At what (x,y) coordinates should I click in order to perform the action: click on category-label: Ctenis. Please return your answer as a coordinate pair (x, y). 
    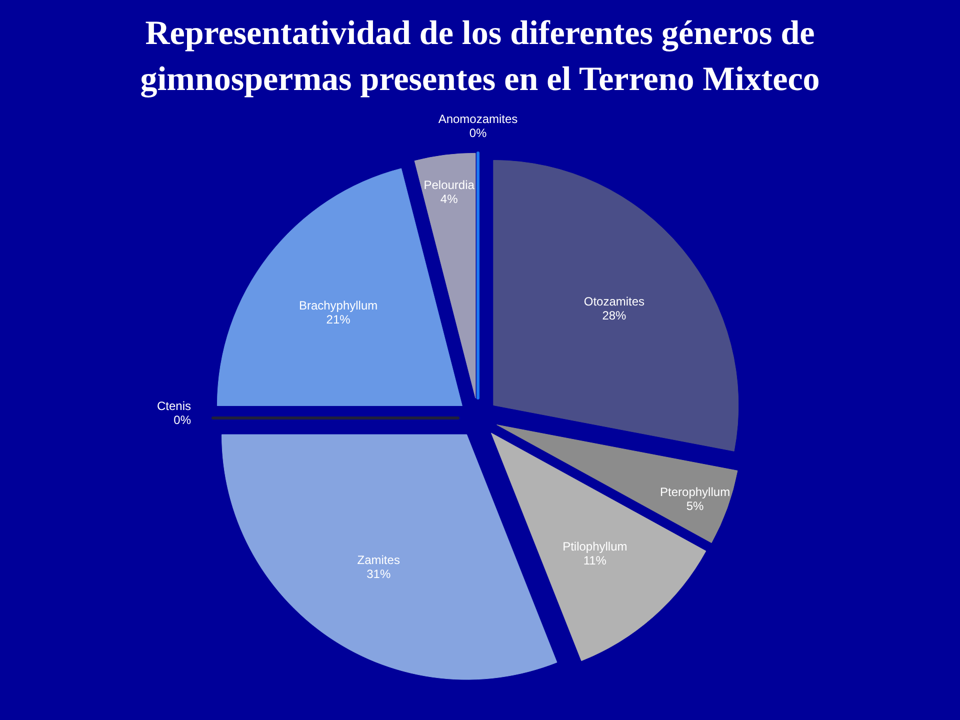
    Looking at the image, I should click on (173, 406).